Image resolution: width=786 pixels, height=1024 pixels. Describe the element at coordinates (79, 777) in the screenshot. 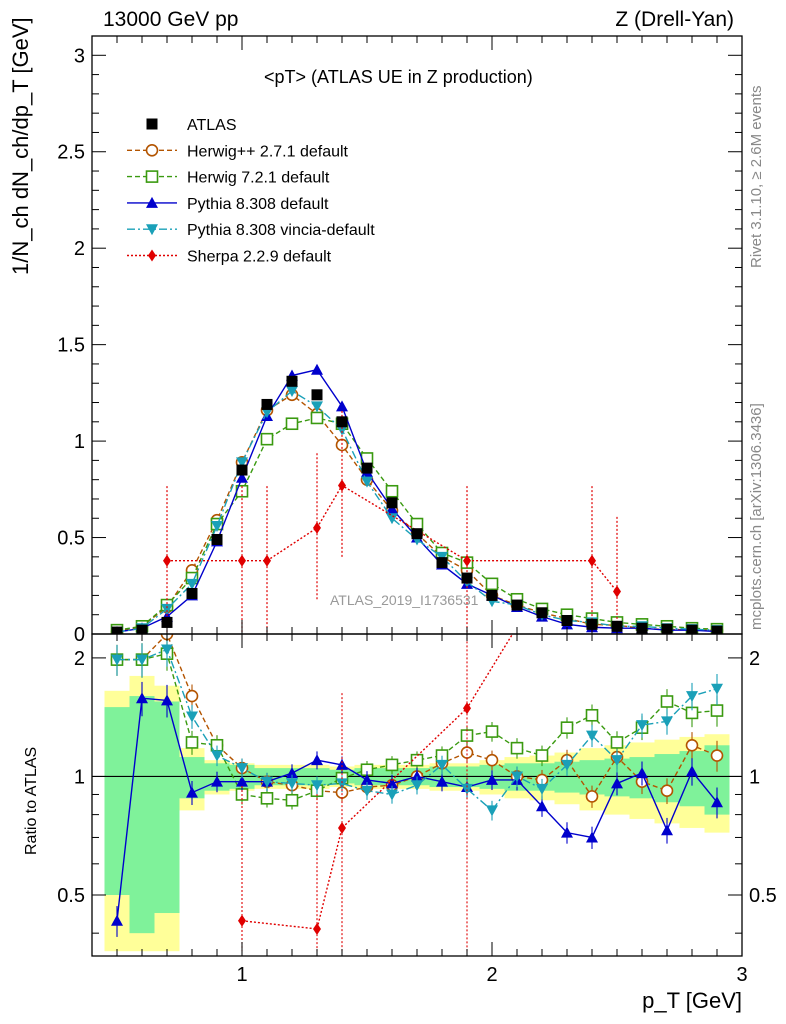

I see `ratio-tick-label: 1` at that location.